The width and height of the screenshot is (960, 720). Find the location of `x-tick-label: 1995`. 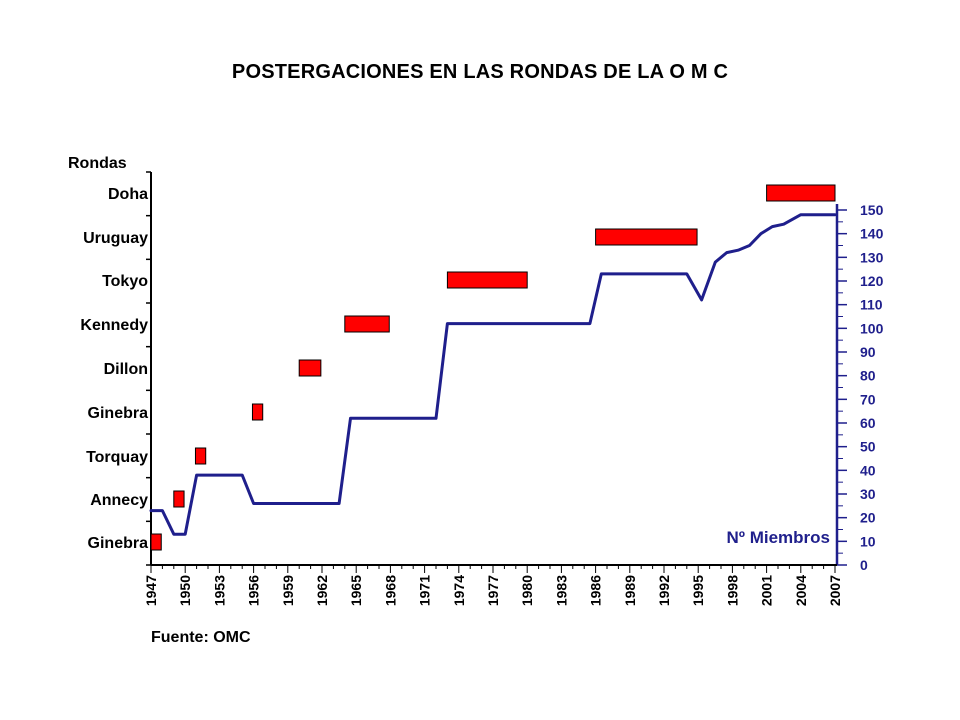

x-tick-label: 1995 is located at coordinates (698, 590).